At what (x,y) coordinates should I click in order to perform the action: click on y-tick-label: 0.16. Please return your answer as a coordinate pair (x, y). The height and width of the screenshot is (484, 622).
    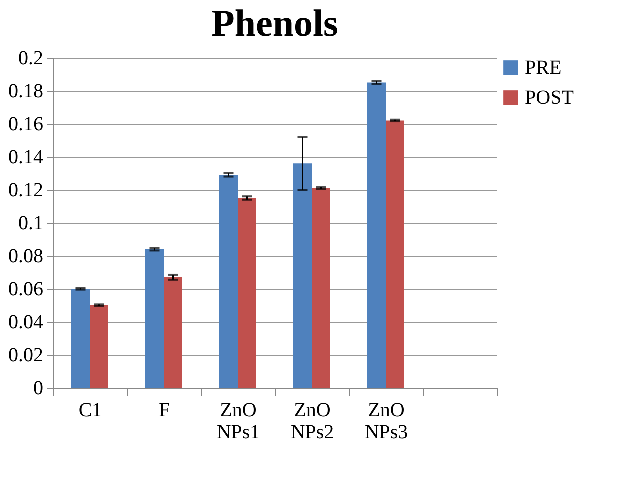
    Looking at the image, I should click on (26, 125).